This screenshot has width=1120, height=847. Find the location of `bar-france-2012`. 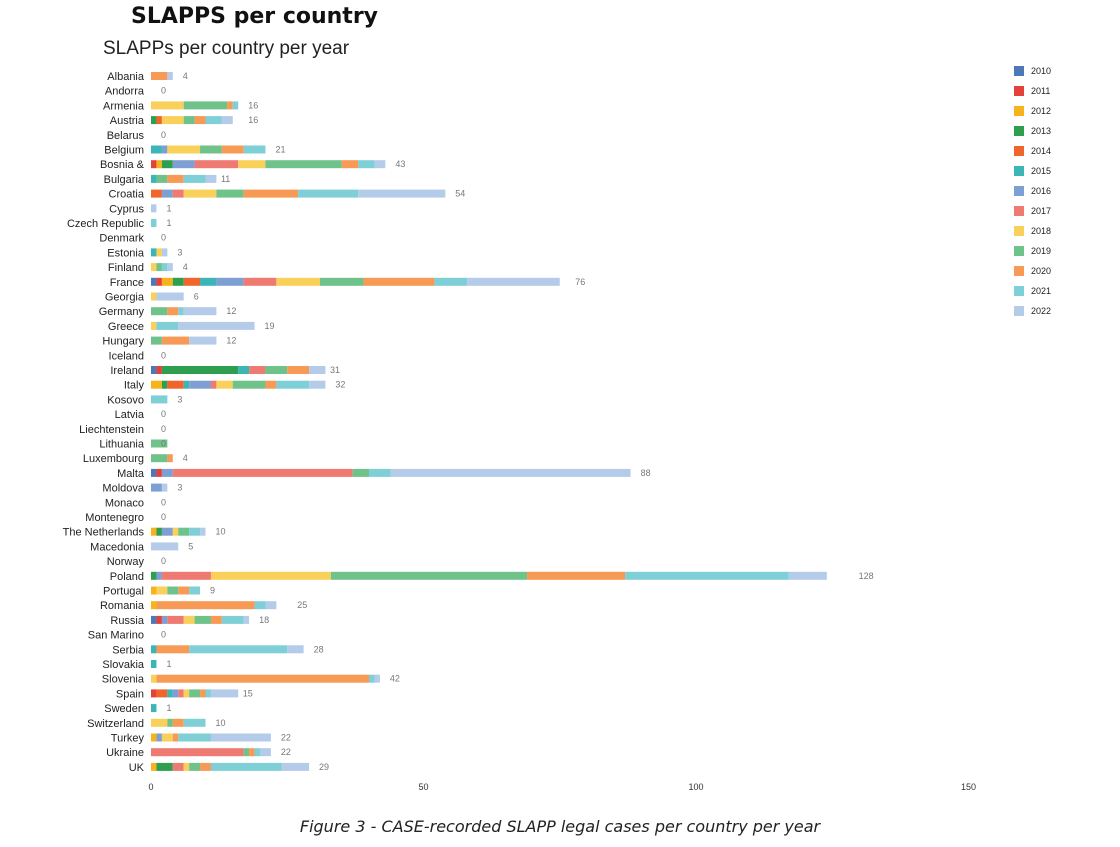

bar-france-2012 is located at coordinates (167, 281).